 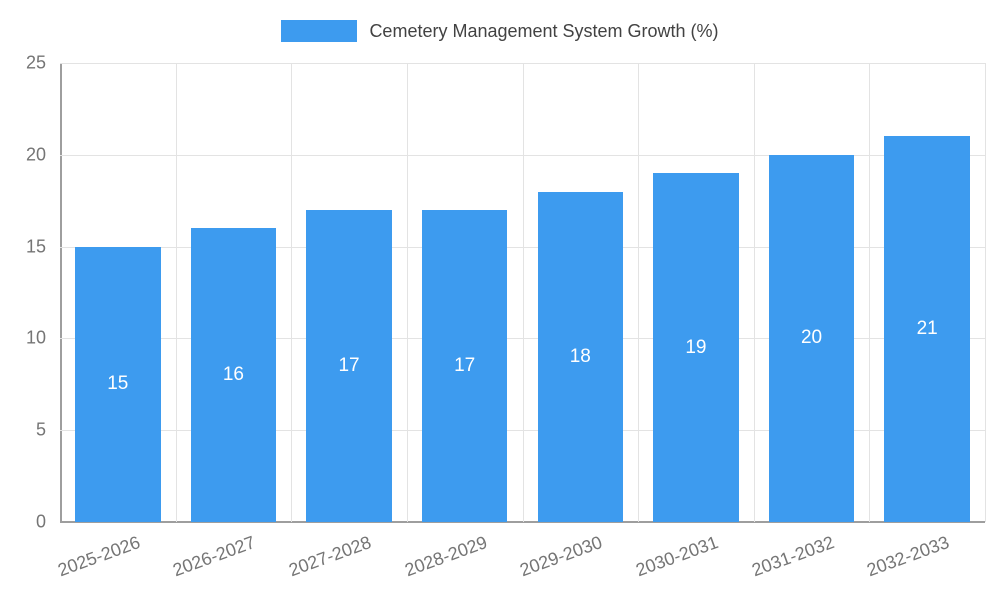 I want to click on y-tick-label: 25, so click(x=35, y=62).